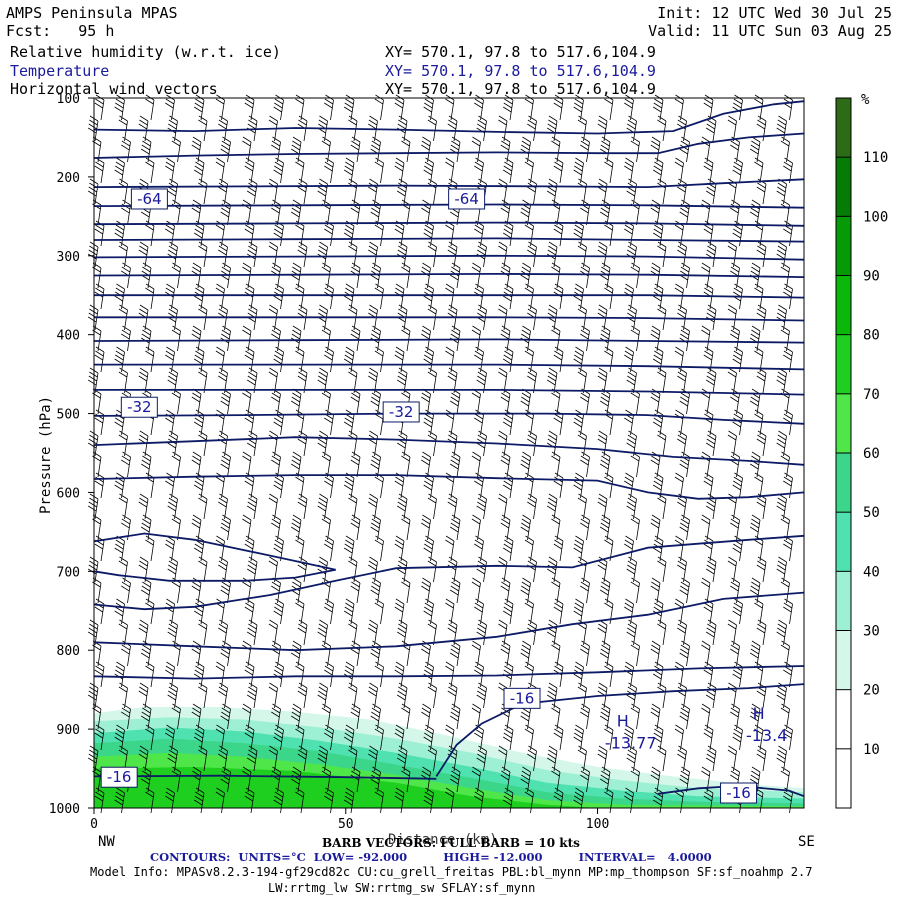 This screenshot has width=900, height=900. Describe the element at coordinates (631, 743) in the screenshot. I see `high-value: -13.77` at that location.